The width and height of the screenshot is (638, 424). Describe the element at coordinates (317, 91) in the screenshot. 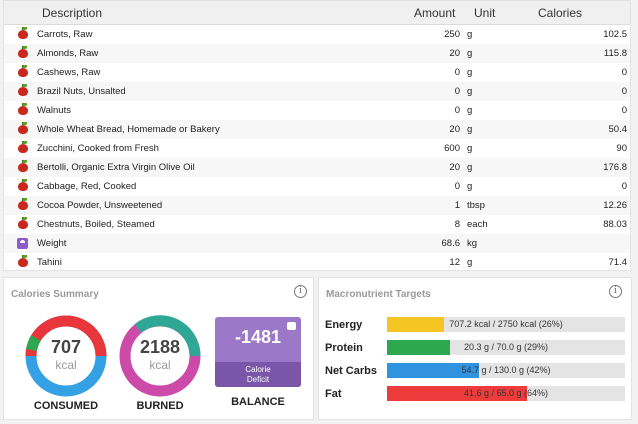

I see `table-row: Brazil Nuts, Unsalted 0 g 0` at that location.